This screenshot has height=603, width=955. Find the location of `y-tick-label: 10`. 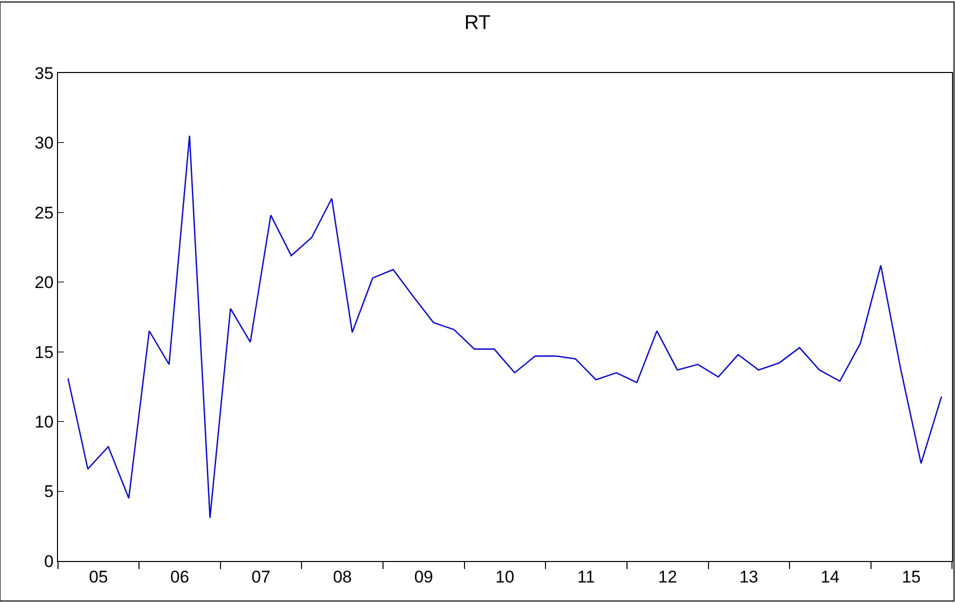

y-tick-label: 10 is located at coordinates (44, 422).